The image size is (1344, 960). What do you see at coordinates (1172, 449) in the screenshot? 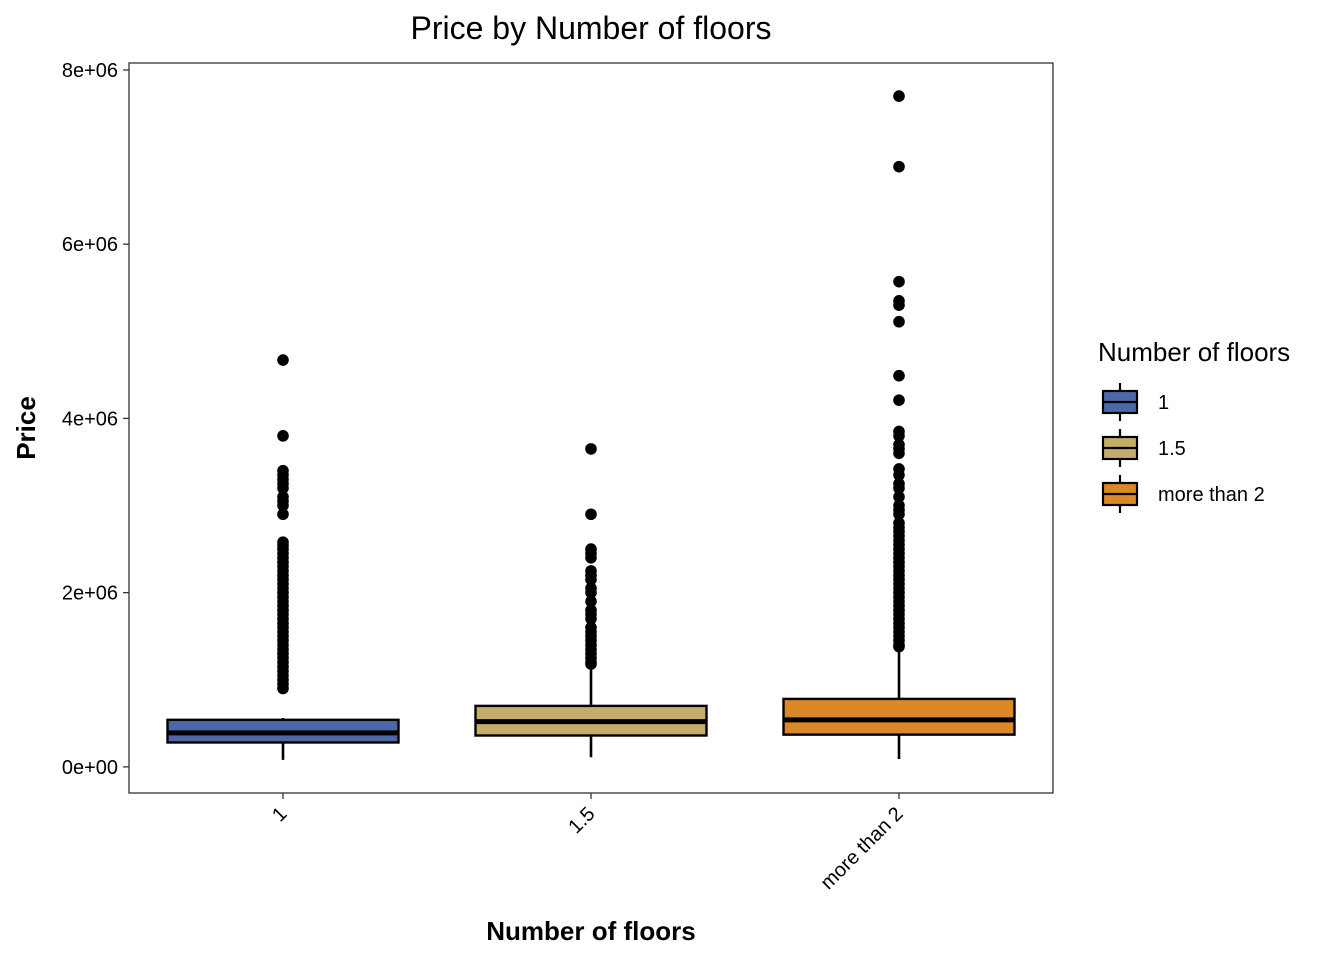
I see `legend-label: 1.5` at bounding box center [1172, 449].